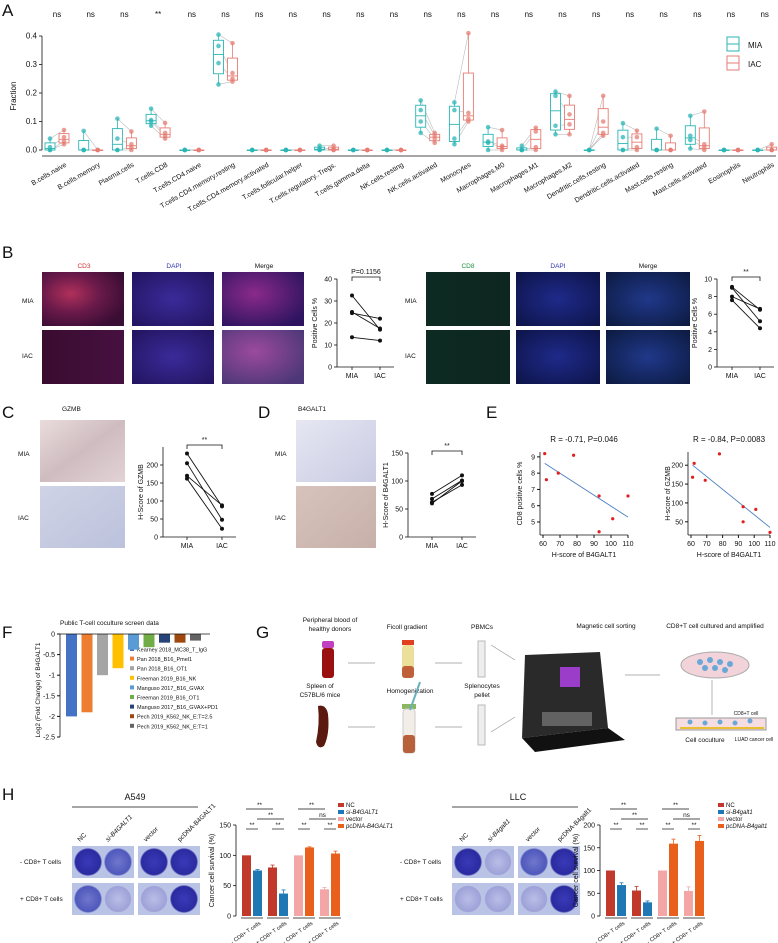 The height and width of the screenshot is (943, 778). What do you see at coordinates (328, 346) in the screenshot?
I see `y-tick-label: 10` at bounding box center [328, 346].